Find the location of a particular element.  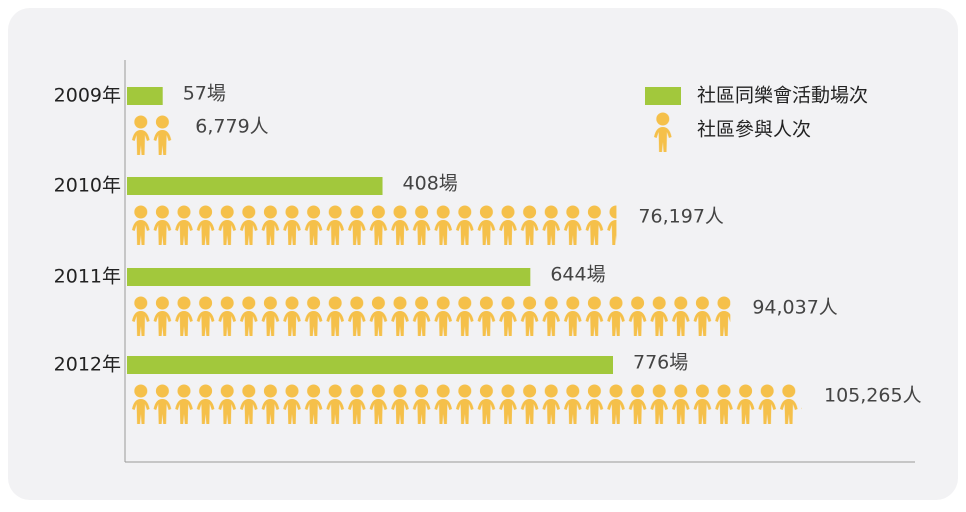

y-tick-label: 2010年 is located at coordinates (87, 186).